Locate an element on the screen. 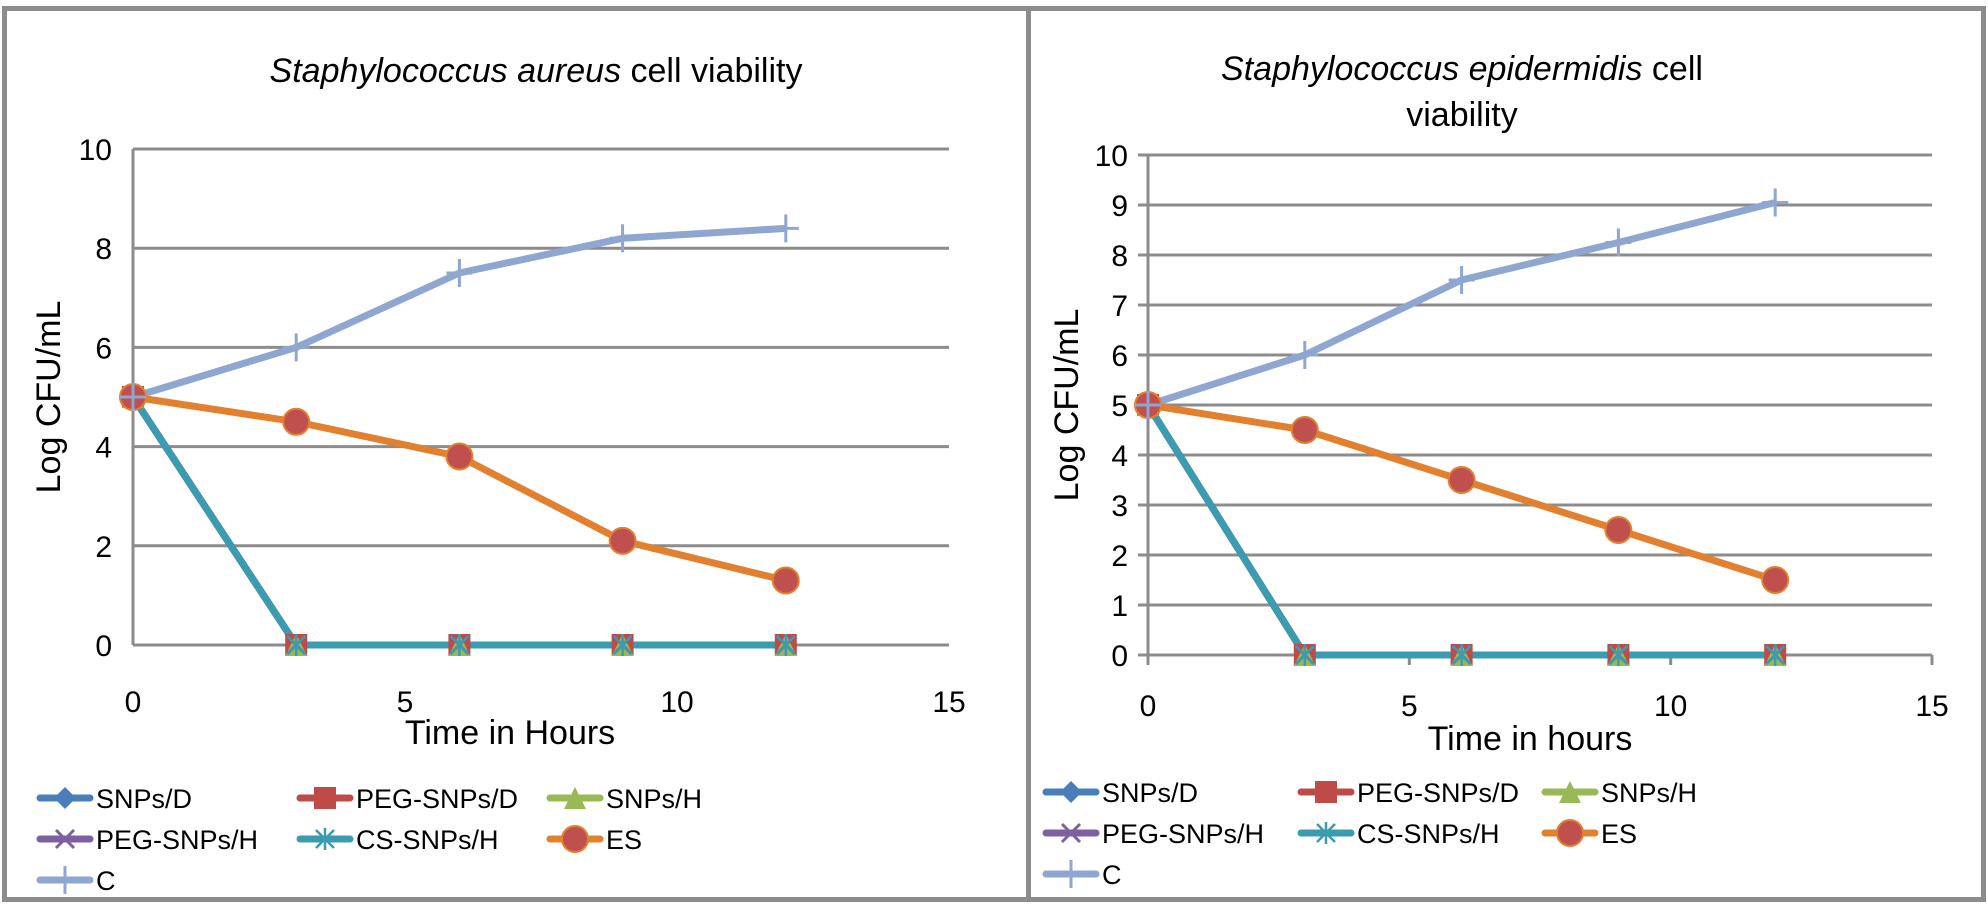  x-axis-label-left: Time in Hours is located at coordinates (510, 733).